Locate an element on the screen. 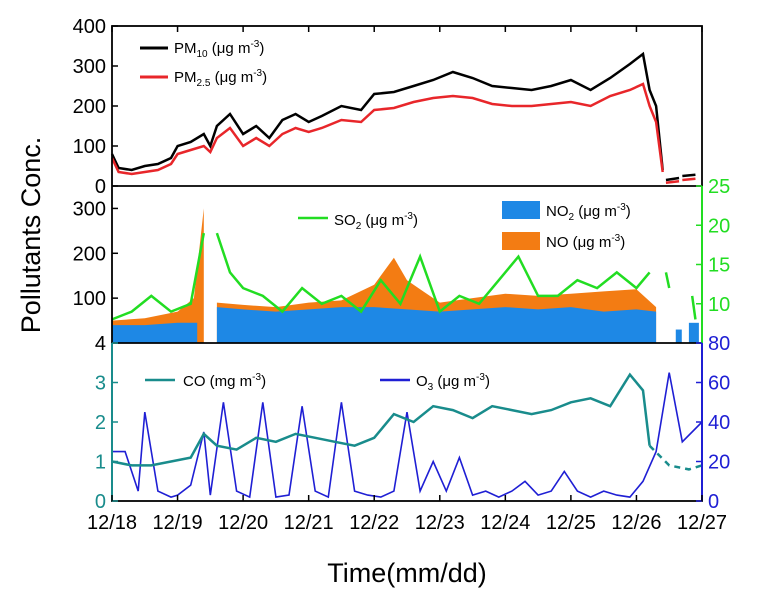  series-pm25-tail is located at coordinates (680, 181).